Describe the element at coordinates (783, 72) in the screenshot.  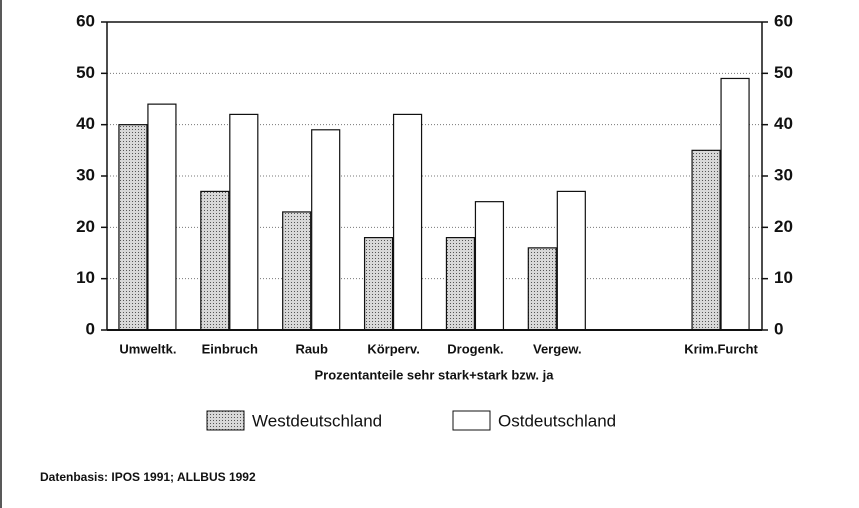
I see `y2-tick-label: 50` at that location.